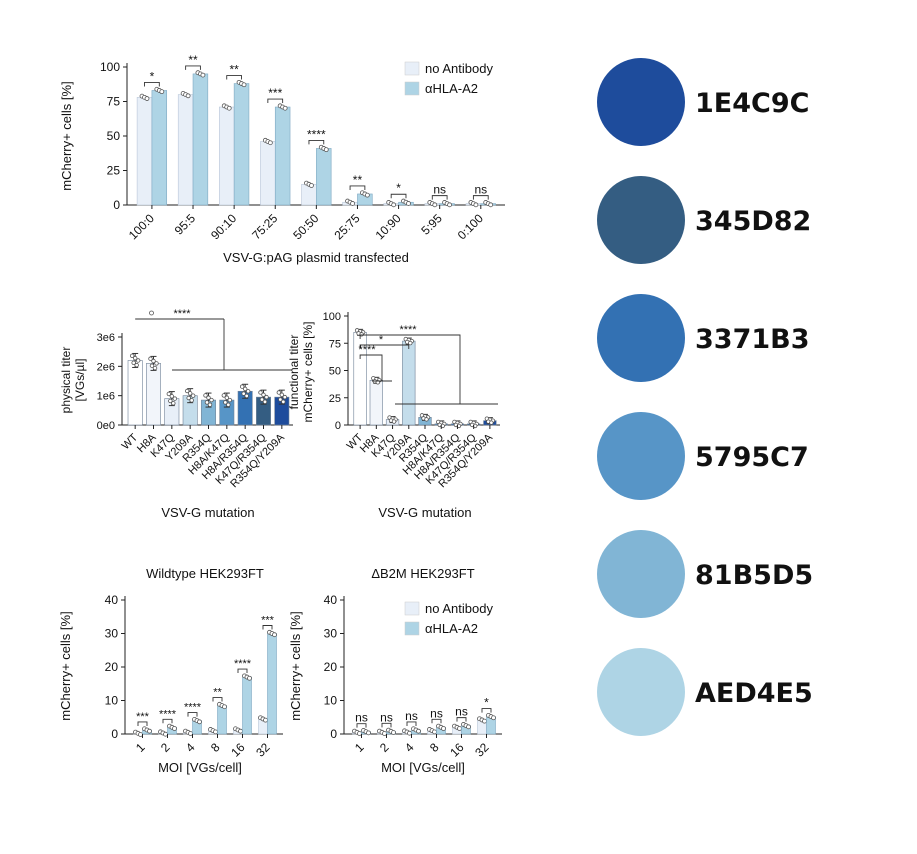 The image size is (917, 854). What do you see at coordinates (346, 226) in the screenshot?
I see `x-tick-label: 25:75` at bounding box center [346, 226].